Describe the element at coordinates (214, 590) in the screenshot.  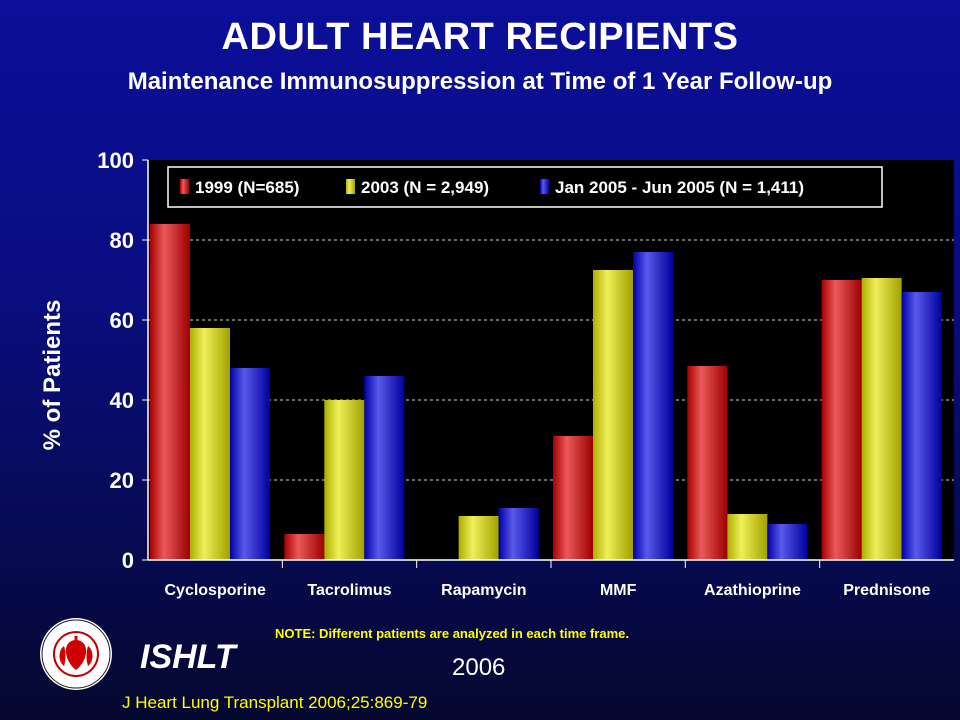
I see `x-tick-label: Cyclosporine` at that location.